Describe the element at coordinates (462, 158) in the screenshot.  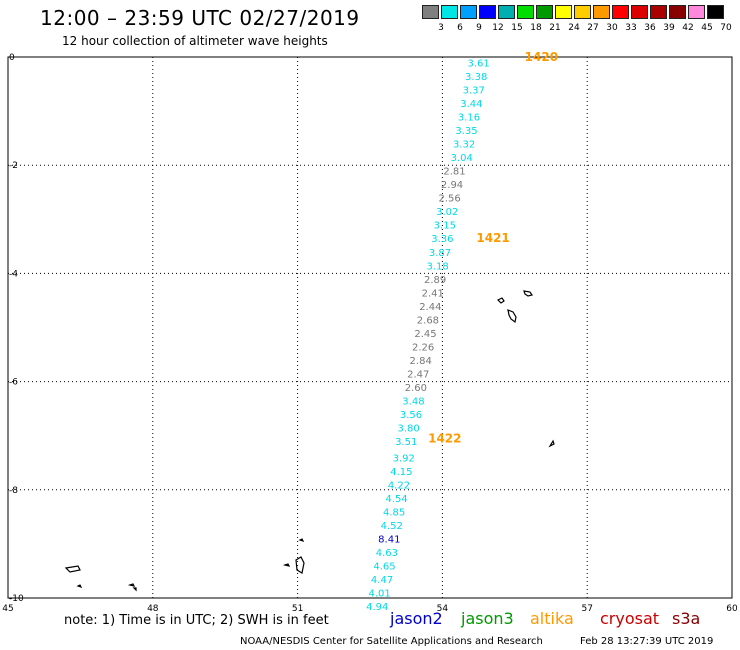
I see `wave-height-value: 3.04` at that location.